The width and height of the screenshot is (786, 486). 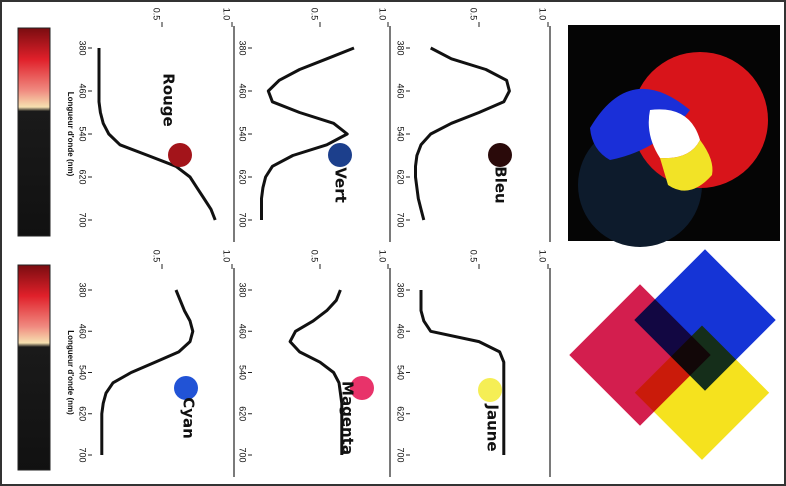 I want to click on color-name: Jaune, so click(x=493, y=427).